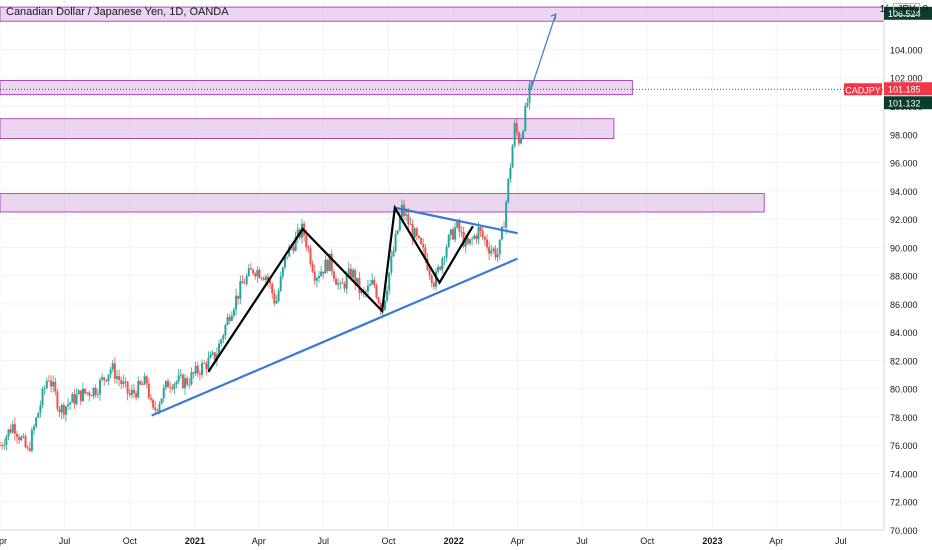 This screenshot has height=550, width=932. What do you see at coordinates (904, 305) in the screenshot?
I see `y-tick-label: 86.000` at bounding box center [904, 305].